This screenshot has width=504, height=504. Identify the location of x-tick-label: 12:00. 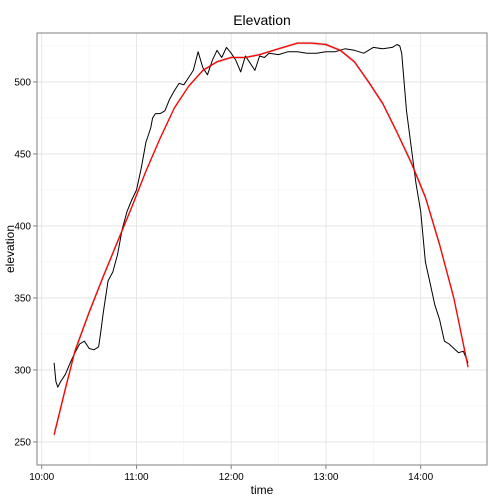
(231, 477).